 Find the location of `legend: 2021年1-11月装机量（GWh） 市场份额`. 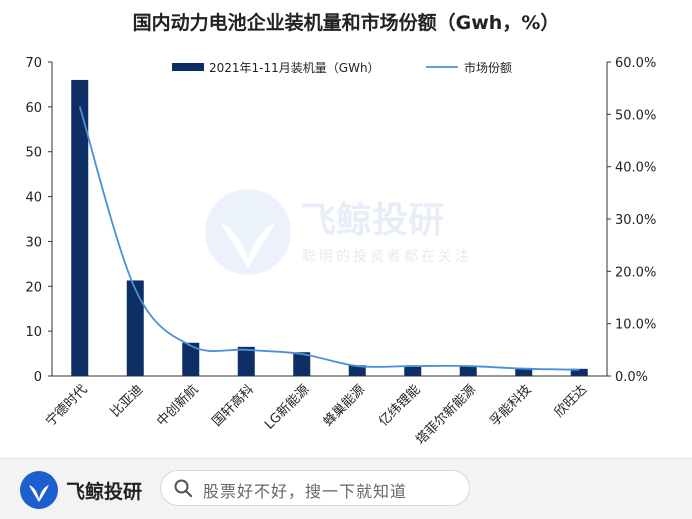

legend: 2021年1-11月装机量（GWh） 市场份额 is located at coordinates (342, 67).